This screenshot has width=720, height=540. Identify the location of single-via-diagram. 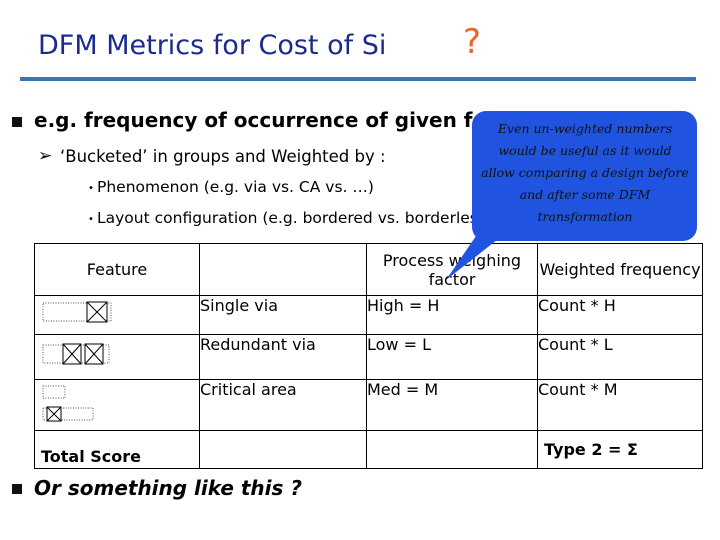
(77, 312).